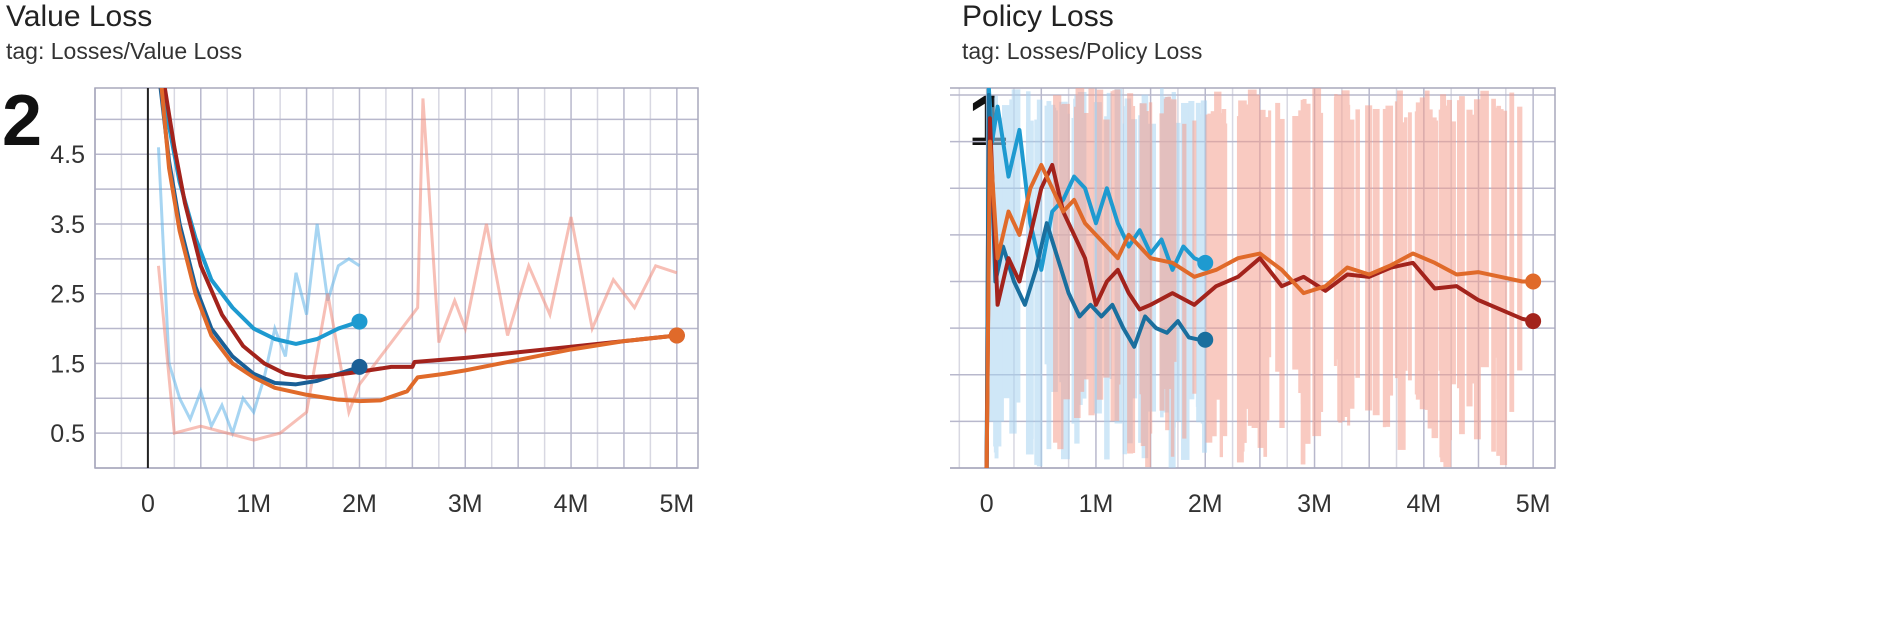 This screenshot has width=1900, height=627. Describe the element at coordinates (67, 364) in the screenshot. I see `y-tick-label: 1.5` at that location.